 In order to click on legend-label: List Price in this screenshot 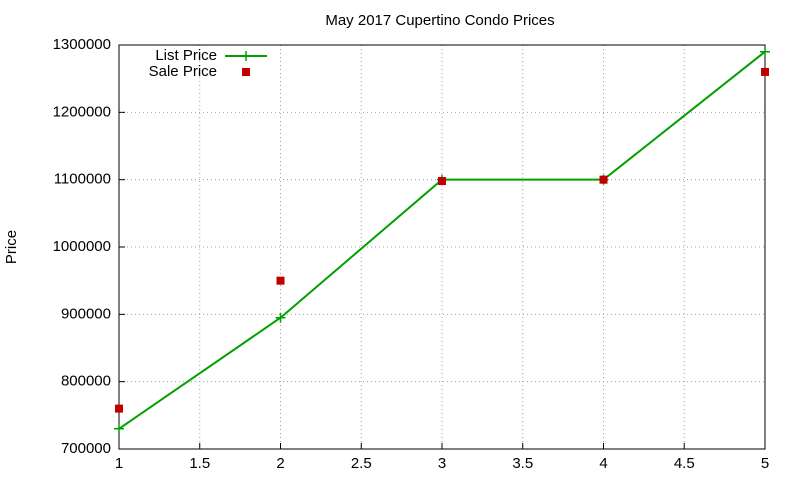, I will do `click(186, 55)`.